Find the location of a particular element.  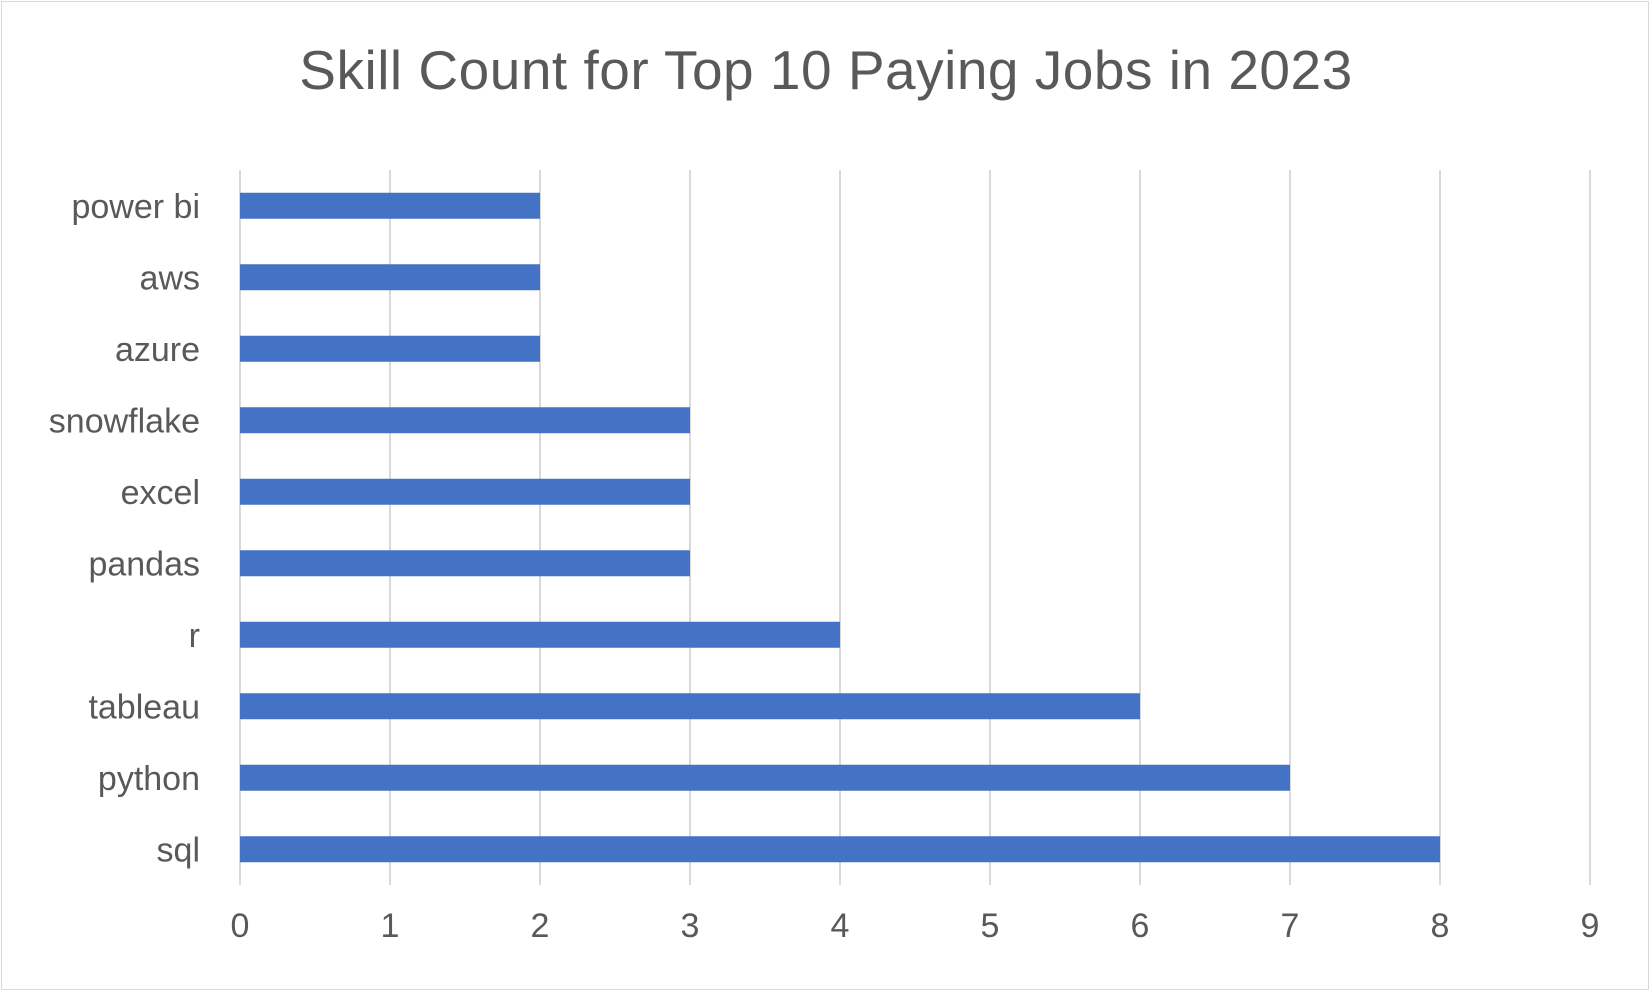

category-label: pandas is located at coordinates (144, 564).